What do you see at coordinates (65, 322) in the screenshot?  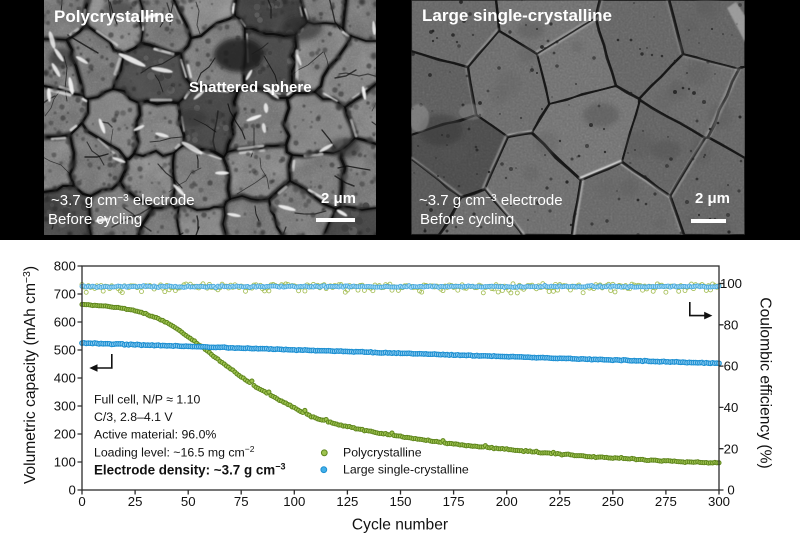 I see `svg-text: 600` at bounding box center [65, 322].